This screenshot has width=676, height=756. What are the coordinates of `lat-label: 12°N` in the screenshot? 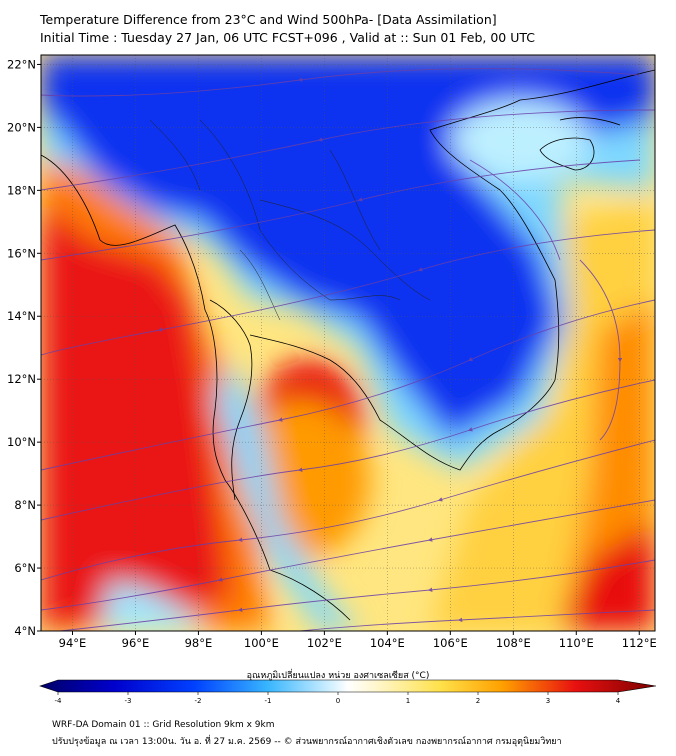 It's located at (21, 379).